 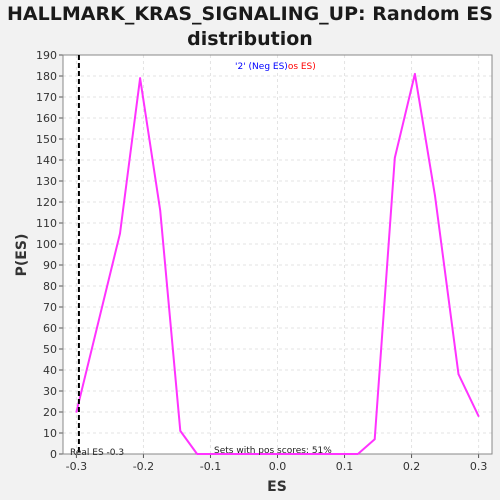 I want to click on y-tick-label: 180, so click(x=46, y=76).